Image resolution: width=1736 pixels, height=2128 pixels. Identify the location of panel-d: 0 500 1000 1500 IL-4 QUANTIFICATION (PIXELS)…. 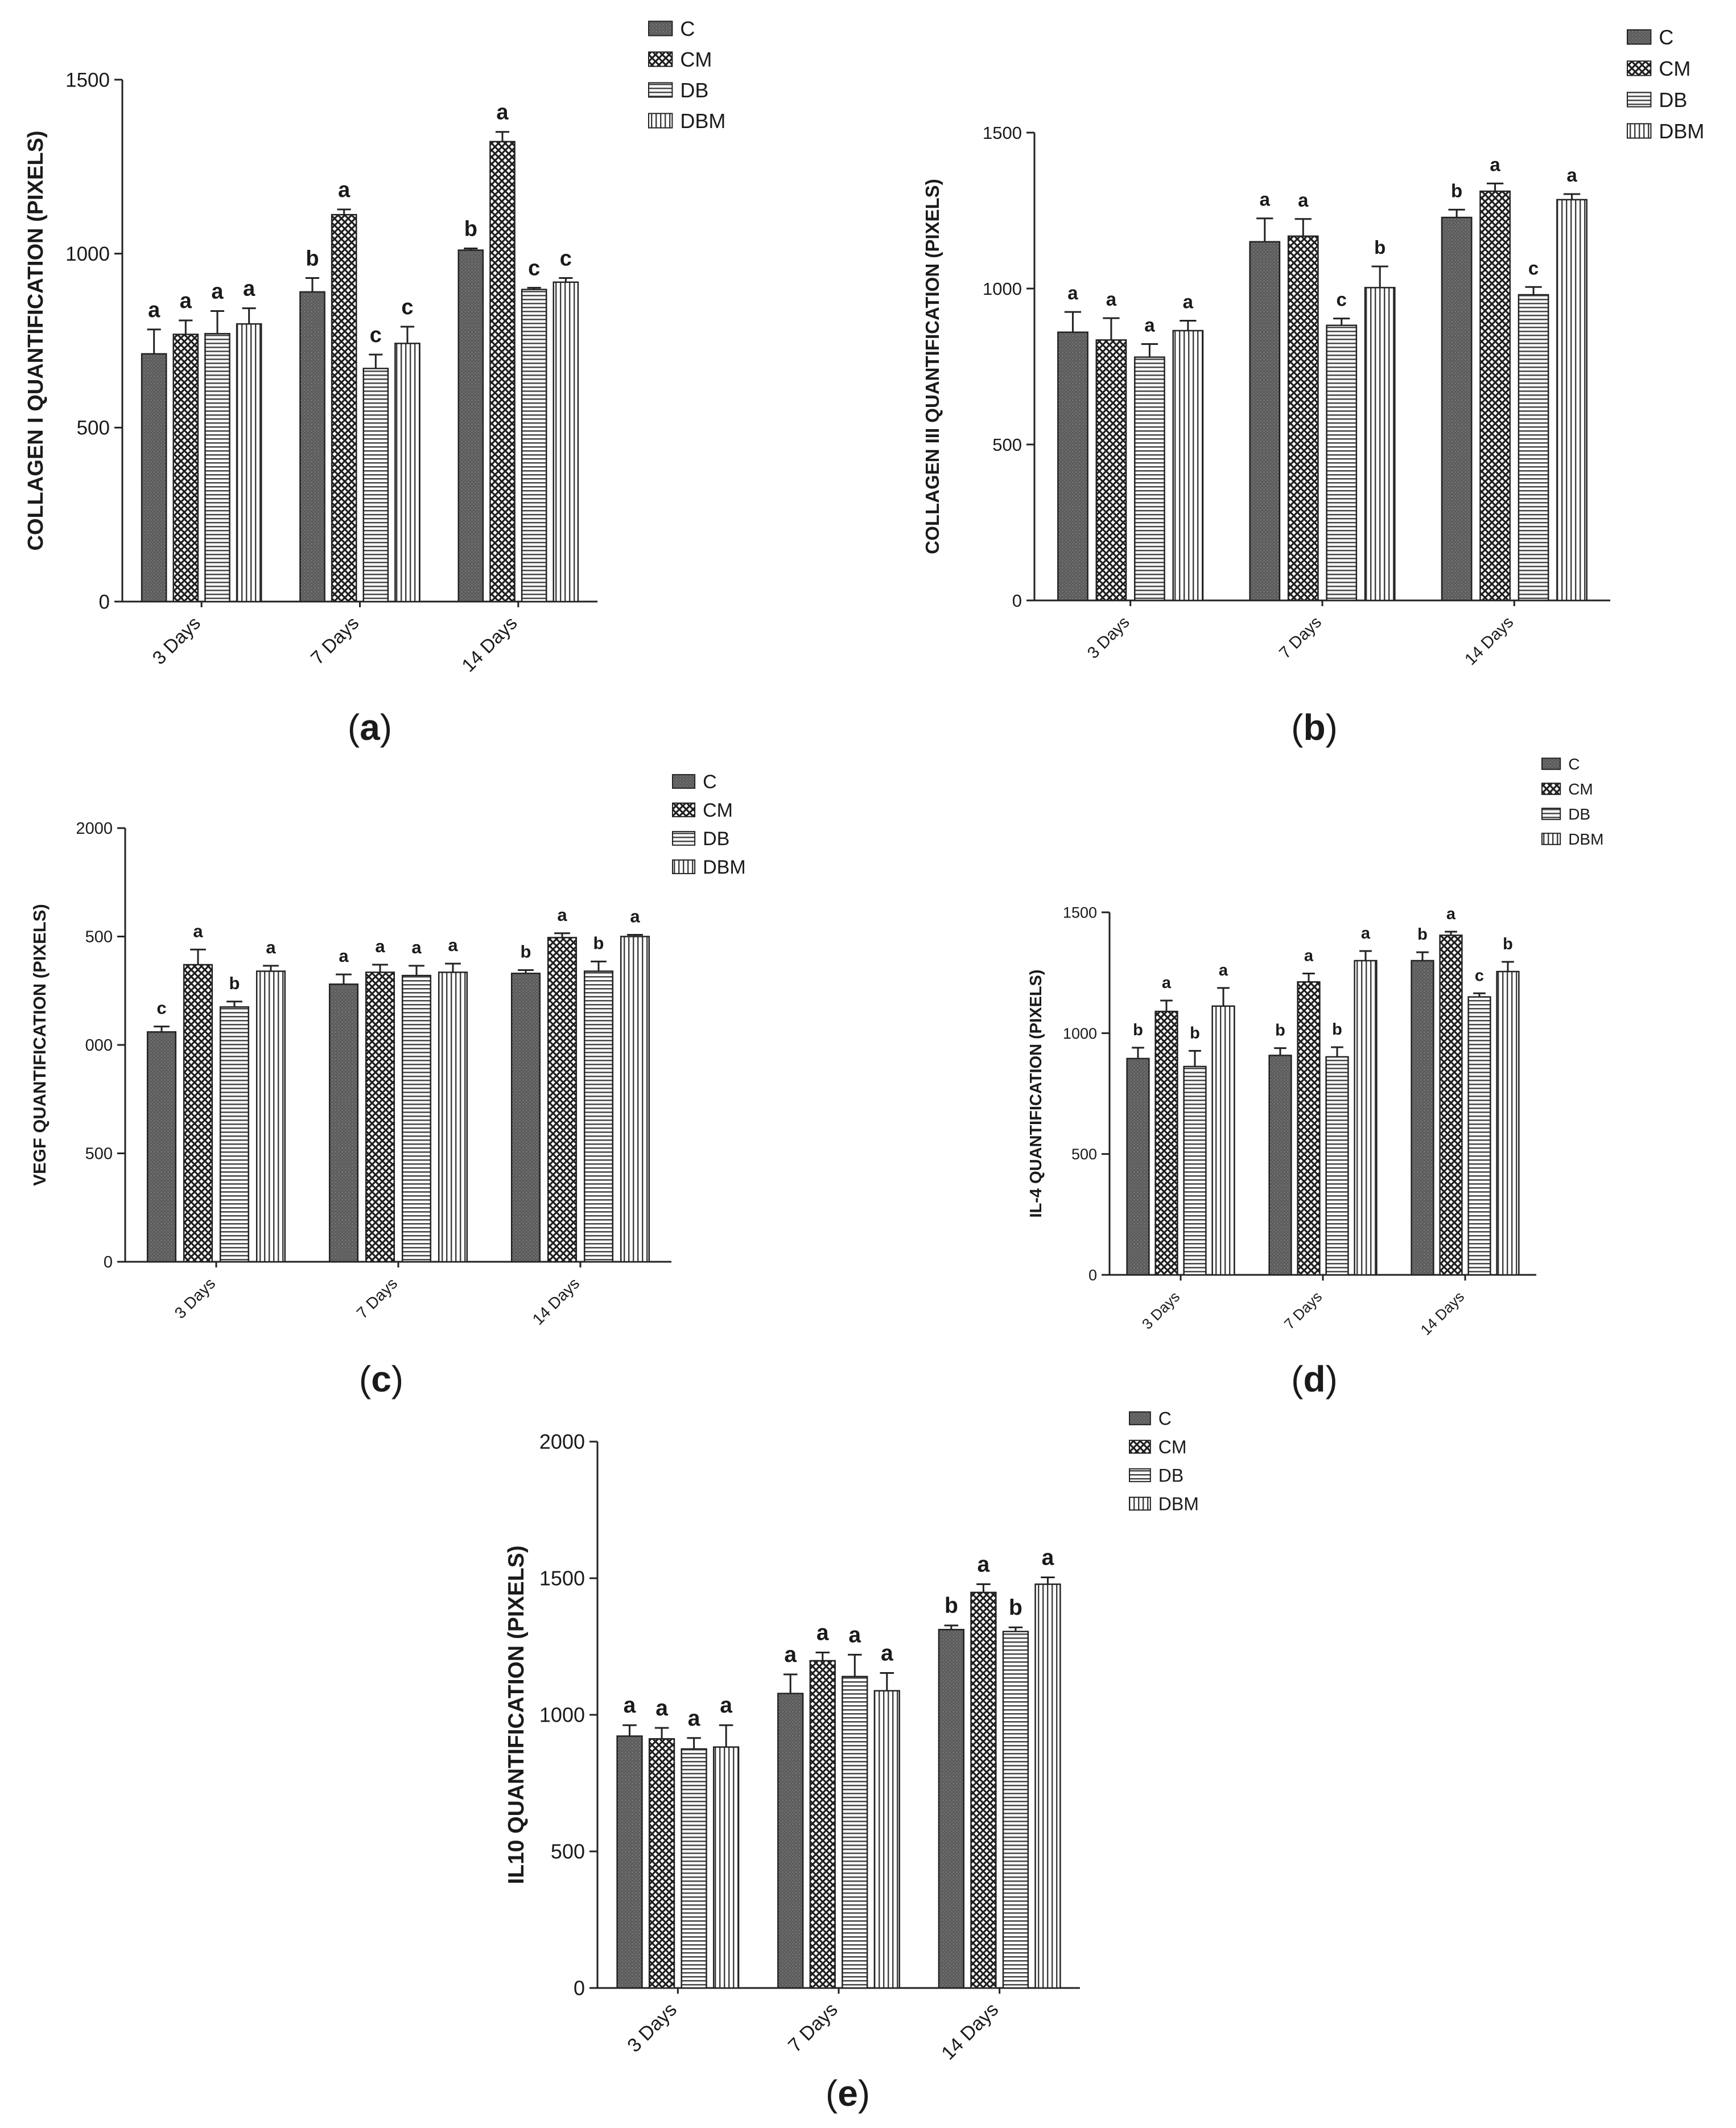
(1315, 1077).